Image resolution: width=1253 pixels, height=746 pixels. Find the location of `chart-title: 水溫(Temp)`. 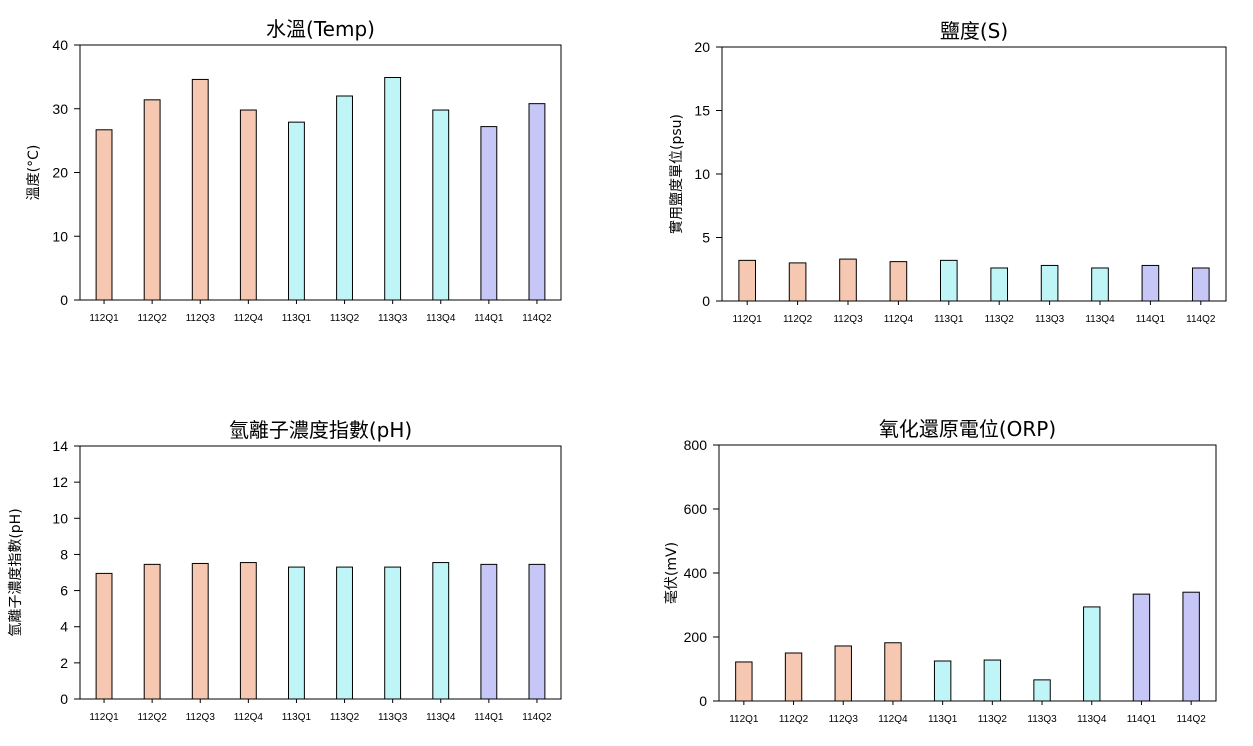

chart-title: 水溫(Temp) is located at coordinates (320, 29).